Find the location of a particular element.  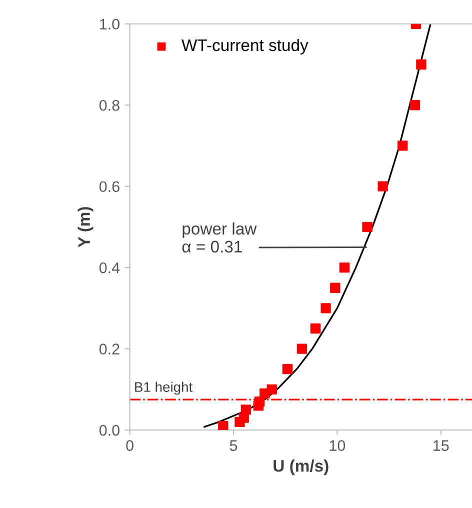

y-tick-label: 0.2 is located at coordinates (109, 349).